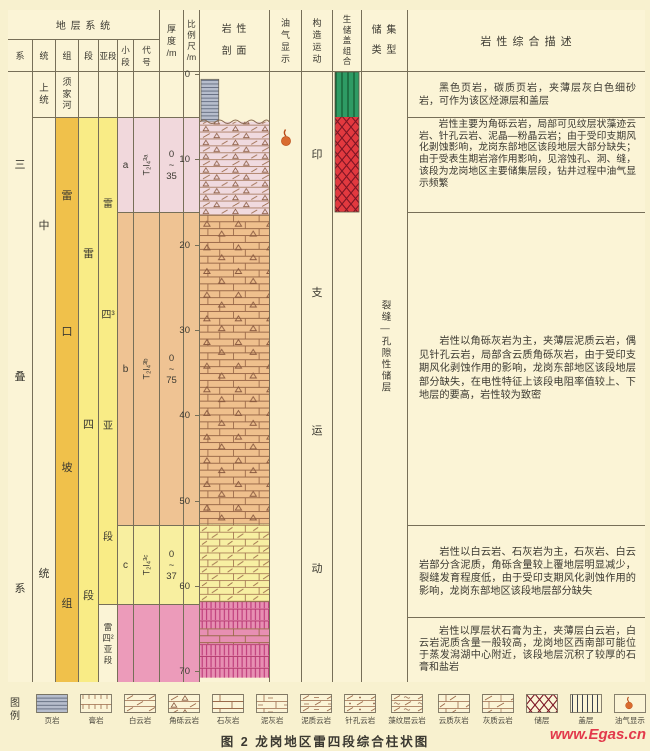 This screenshot has height=751, width=650. What do you see at coordinates (385, 41) in the screenshot?
I see `header-reservoir-type: 储 集 类 型` at bounding box center [385, 41].